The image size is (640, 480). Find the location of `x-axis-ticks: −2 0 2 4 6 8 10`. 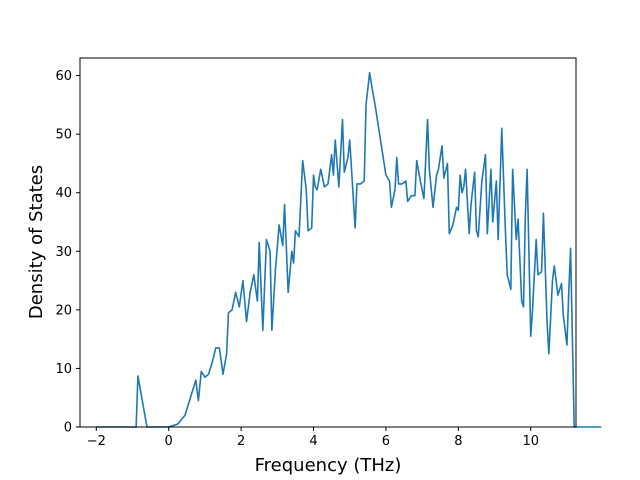

x-axis-ticks: −2 0 2 4 6 8 10 is located at coordinates (313, 438).